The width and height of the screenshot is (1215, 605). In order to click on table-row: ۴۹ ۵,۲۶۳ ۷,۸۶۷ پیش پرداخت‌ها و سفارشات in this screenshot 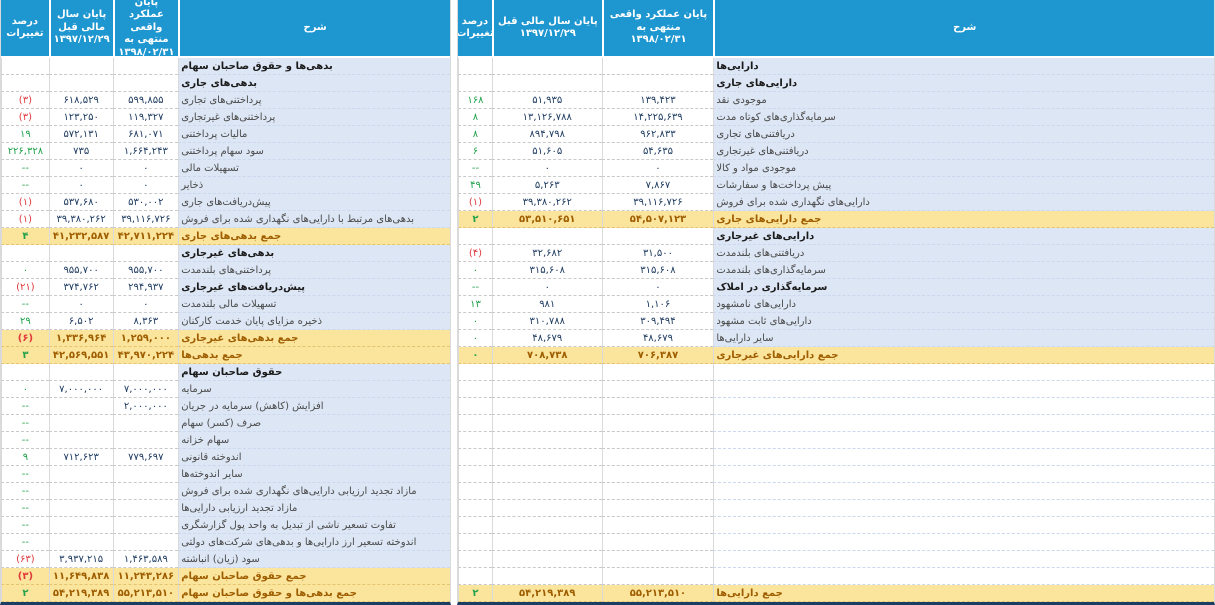, I will do `click(836, 185)`.